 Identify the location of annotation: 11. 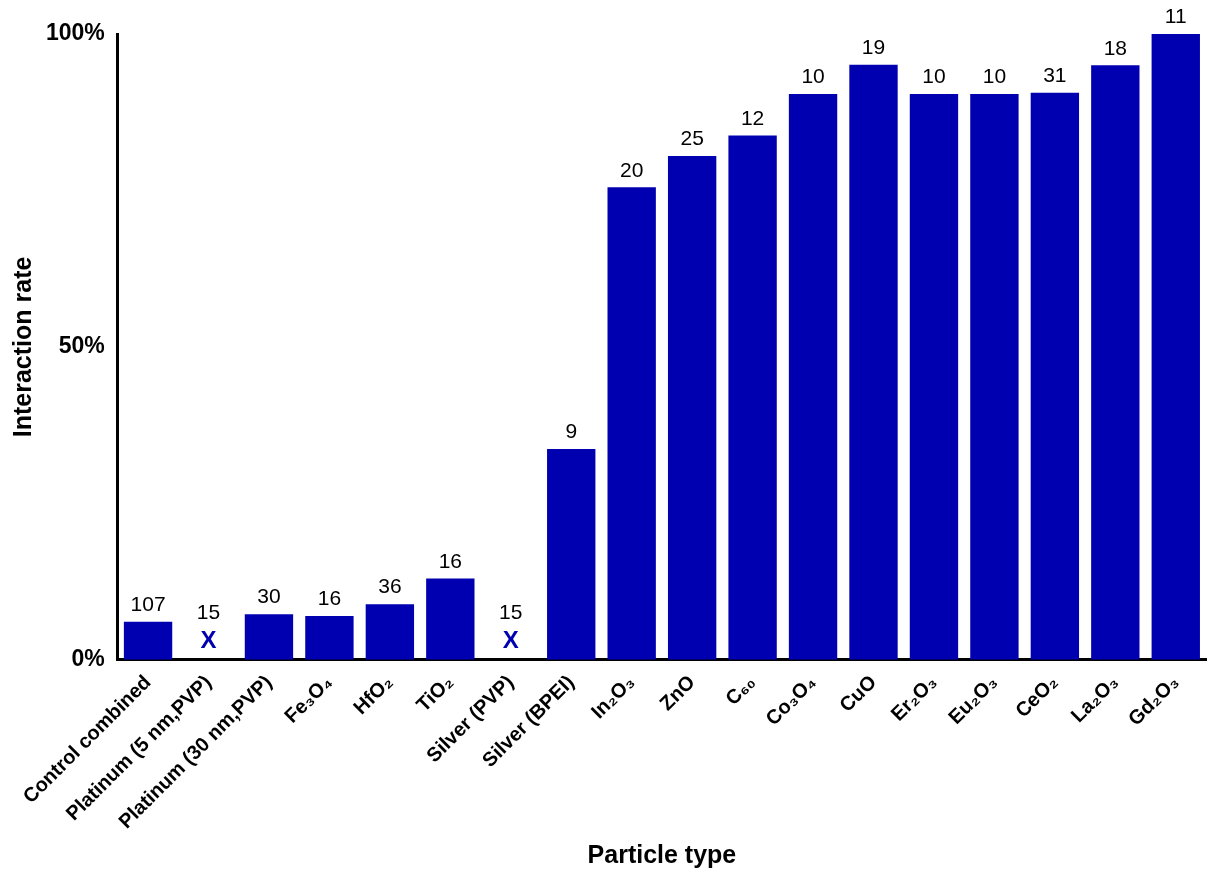
(1175, 16).